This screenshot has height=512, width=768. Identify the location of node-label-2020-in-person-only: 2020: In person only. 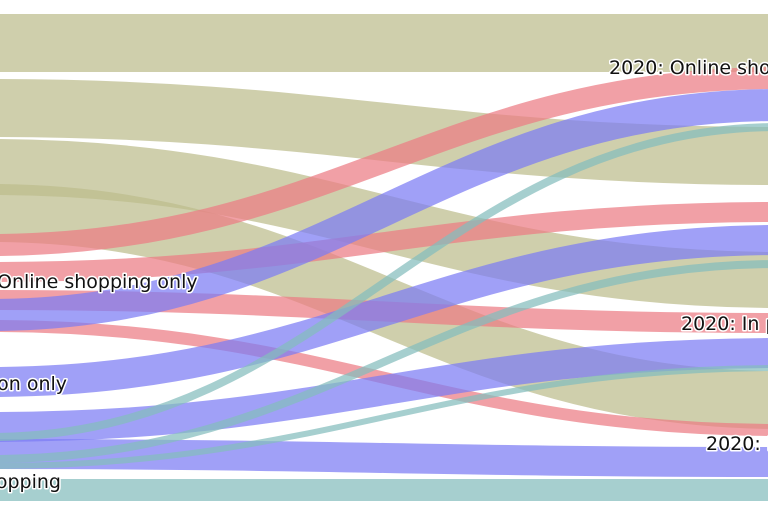
(724, 324).